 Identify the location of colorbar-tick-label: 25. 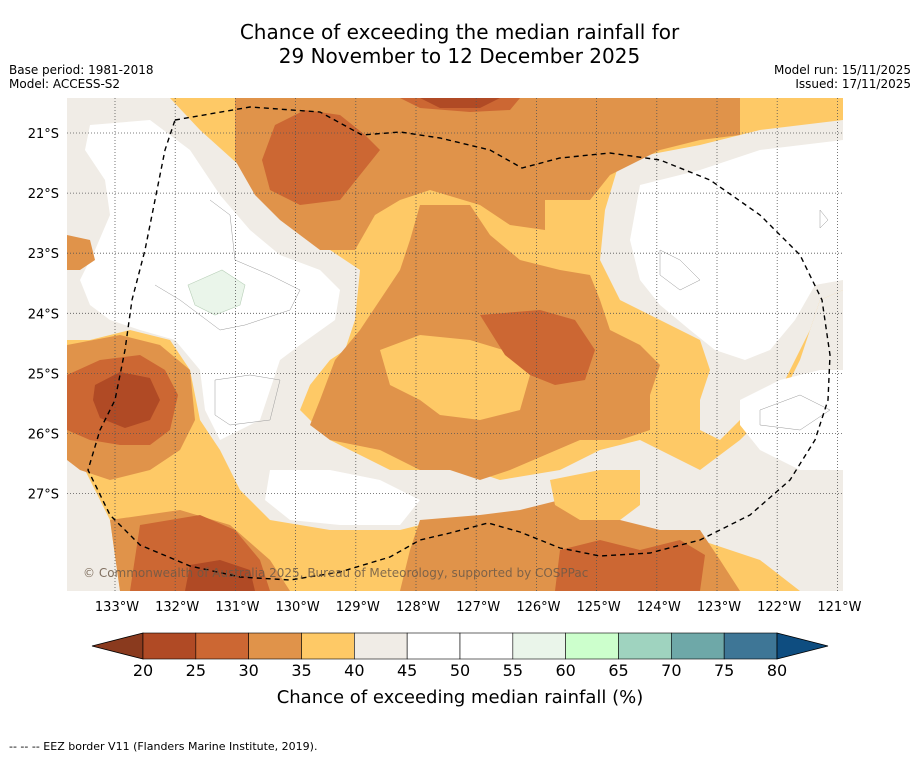
(196, 670).